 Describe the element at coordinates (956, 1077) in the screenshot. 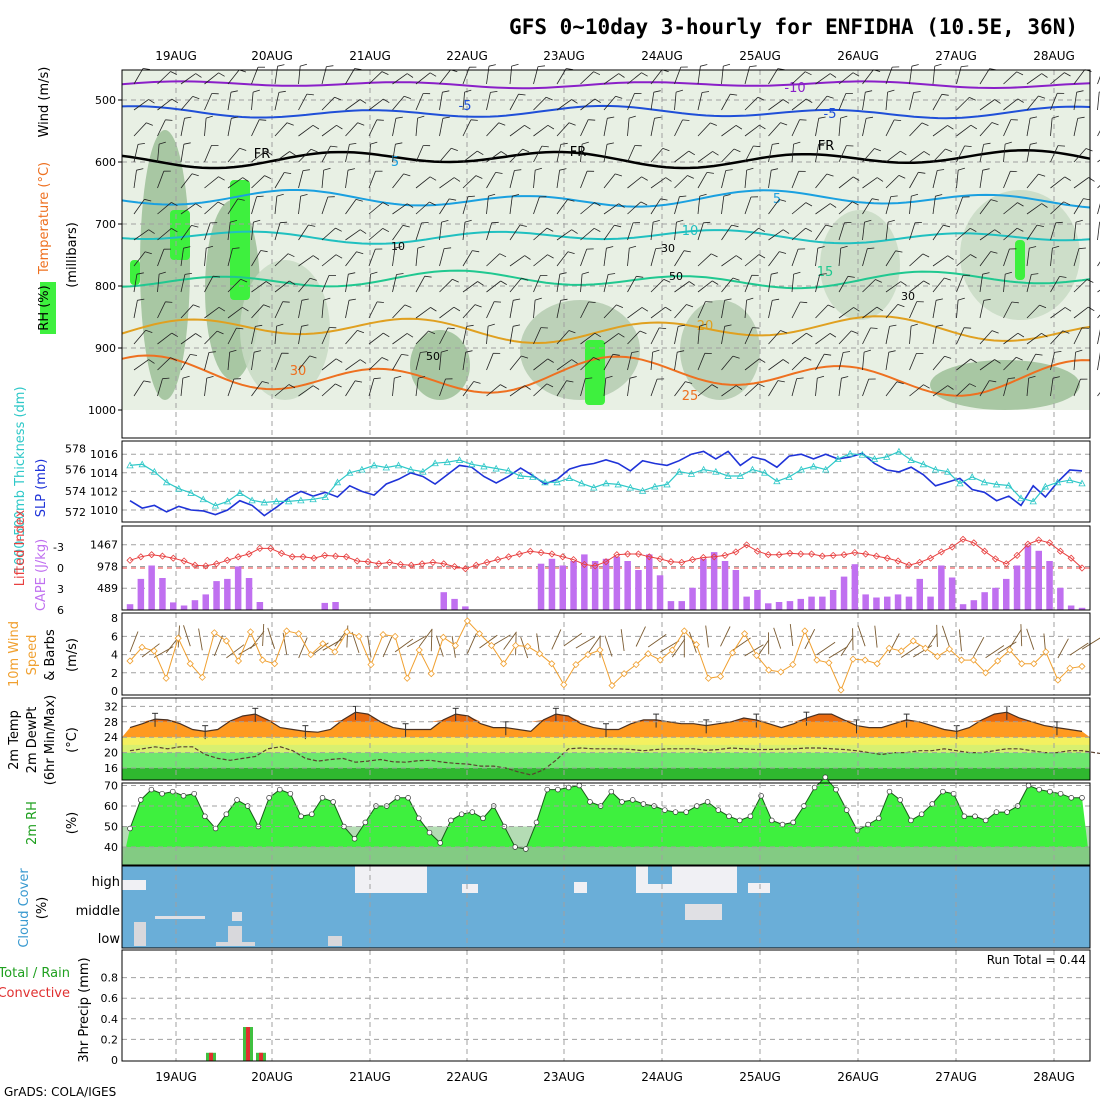

I see `date-bottom-8: 27AUG` at that location.